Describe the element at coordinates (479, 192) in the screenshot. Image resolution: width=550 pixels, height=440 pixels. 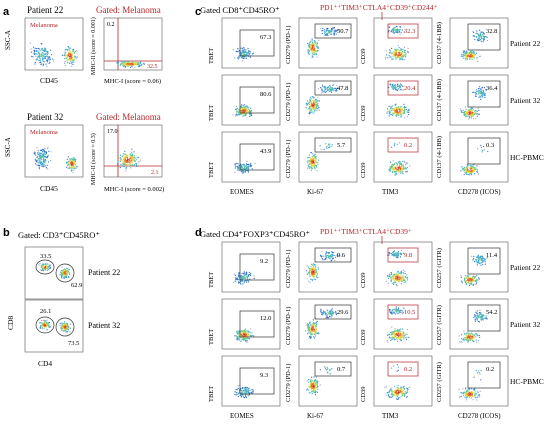
I see `c-xlabel-4: CD278 (ICOS)` at that location.